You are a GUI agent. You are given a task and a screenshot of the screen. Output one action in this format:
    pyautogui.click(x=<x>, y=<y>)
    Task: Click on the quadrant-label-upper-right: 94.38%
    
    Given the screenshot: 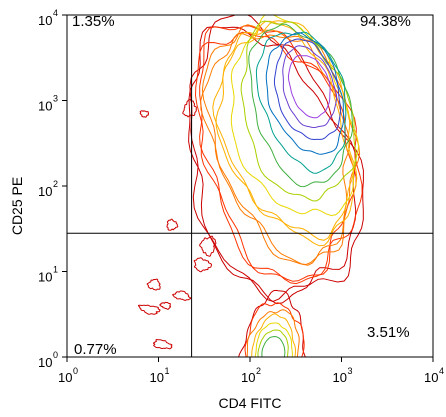 What is the action you would take?
    pyautogui.click(x=385, y=21)
    